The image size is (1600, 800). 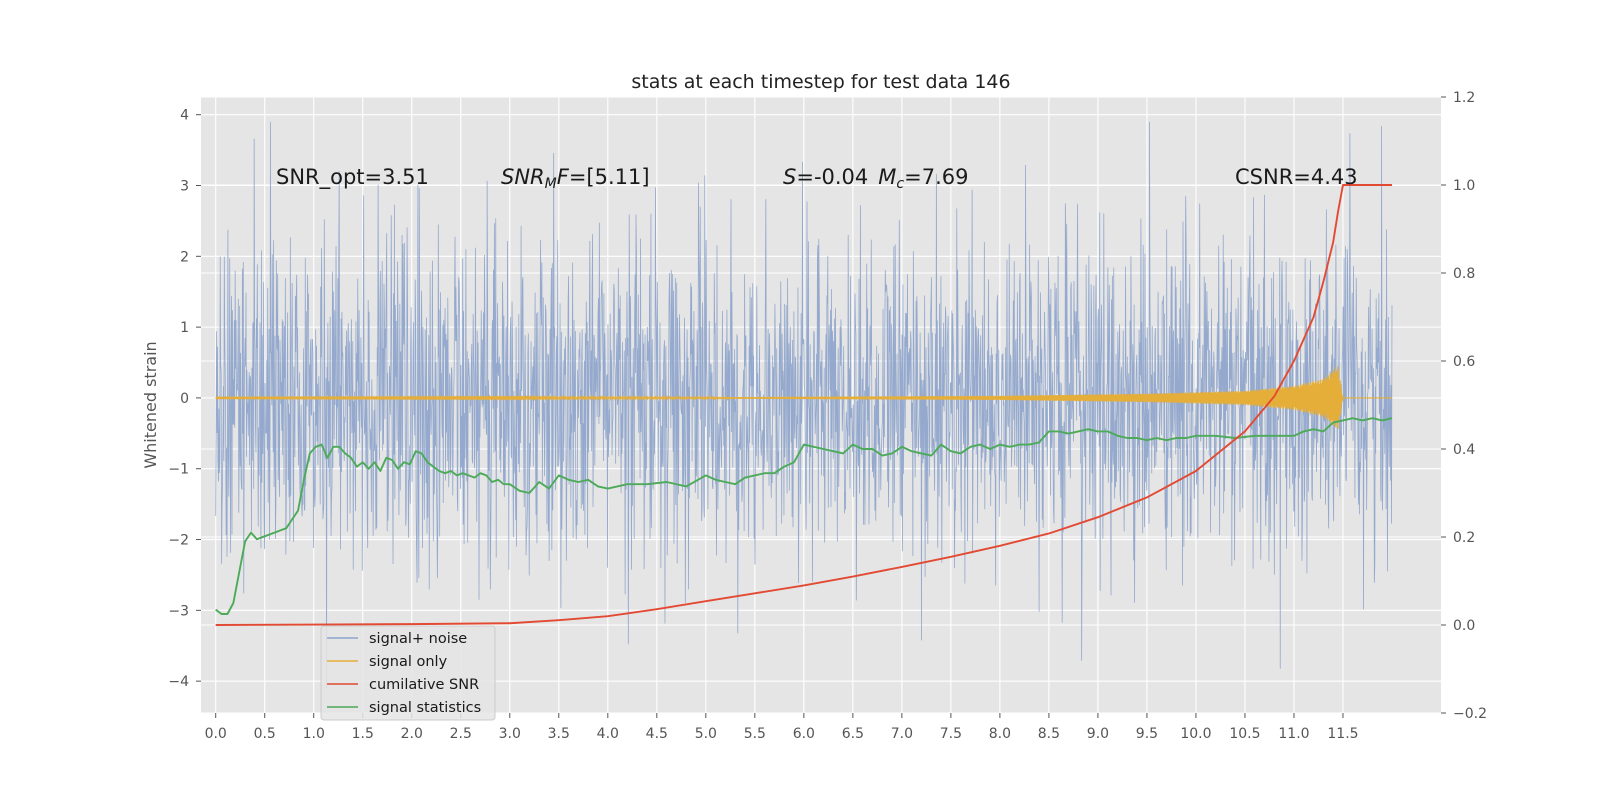 I want to click on x-tick-label: 11.0, so click(x=1293, y=734).